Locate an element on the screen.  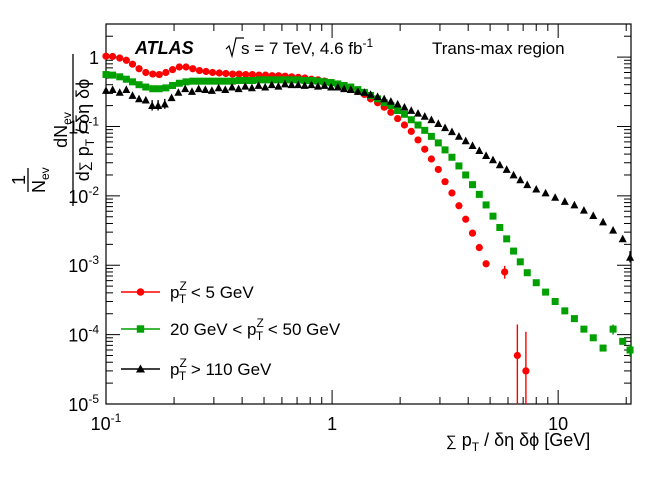
y-denominator: d∑ pT / δη δϕ is located at coordinates (85, 130).